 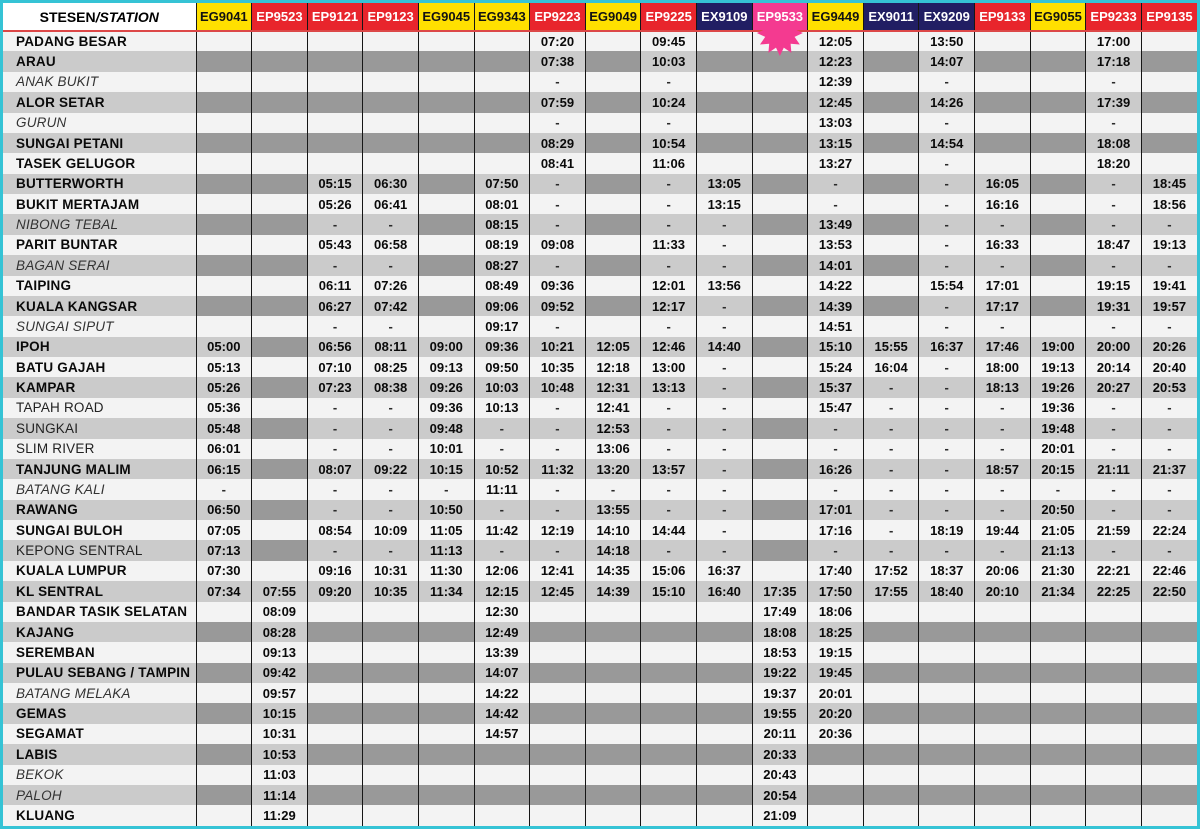 I want to click on time-cell: 20:40, so click(x=1169, y=367).